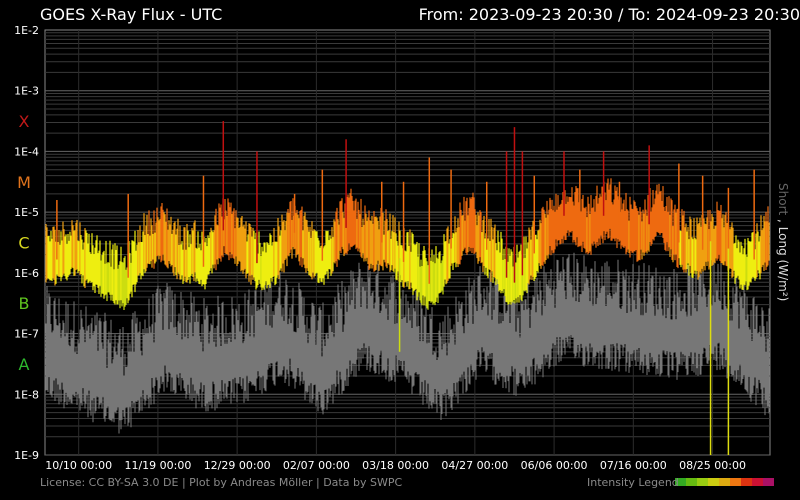  What do you see at coordinates (395, 465) in the screenshot?
I see `x-tick-label: 03/18 00:00` at bounding box center [395, 465].